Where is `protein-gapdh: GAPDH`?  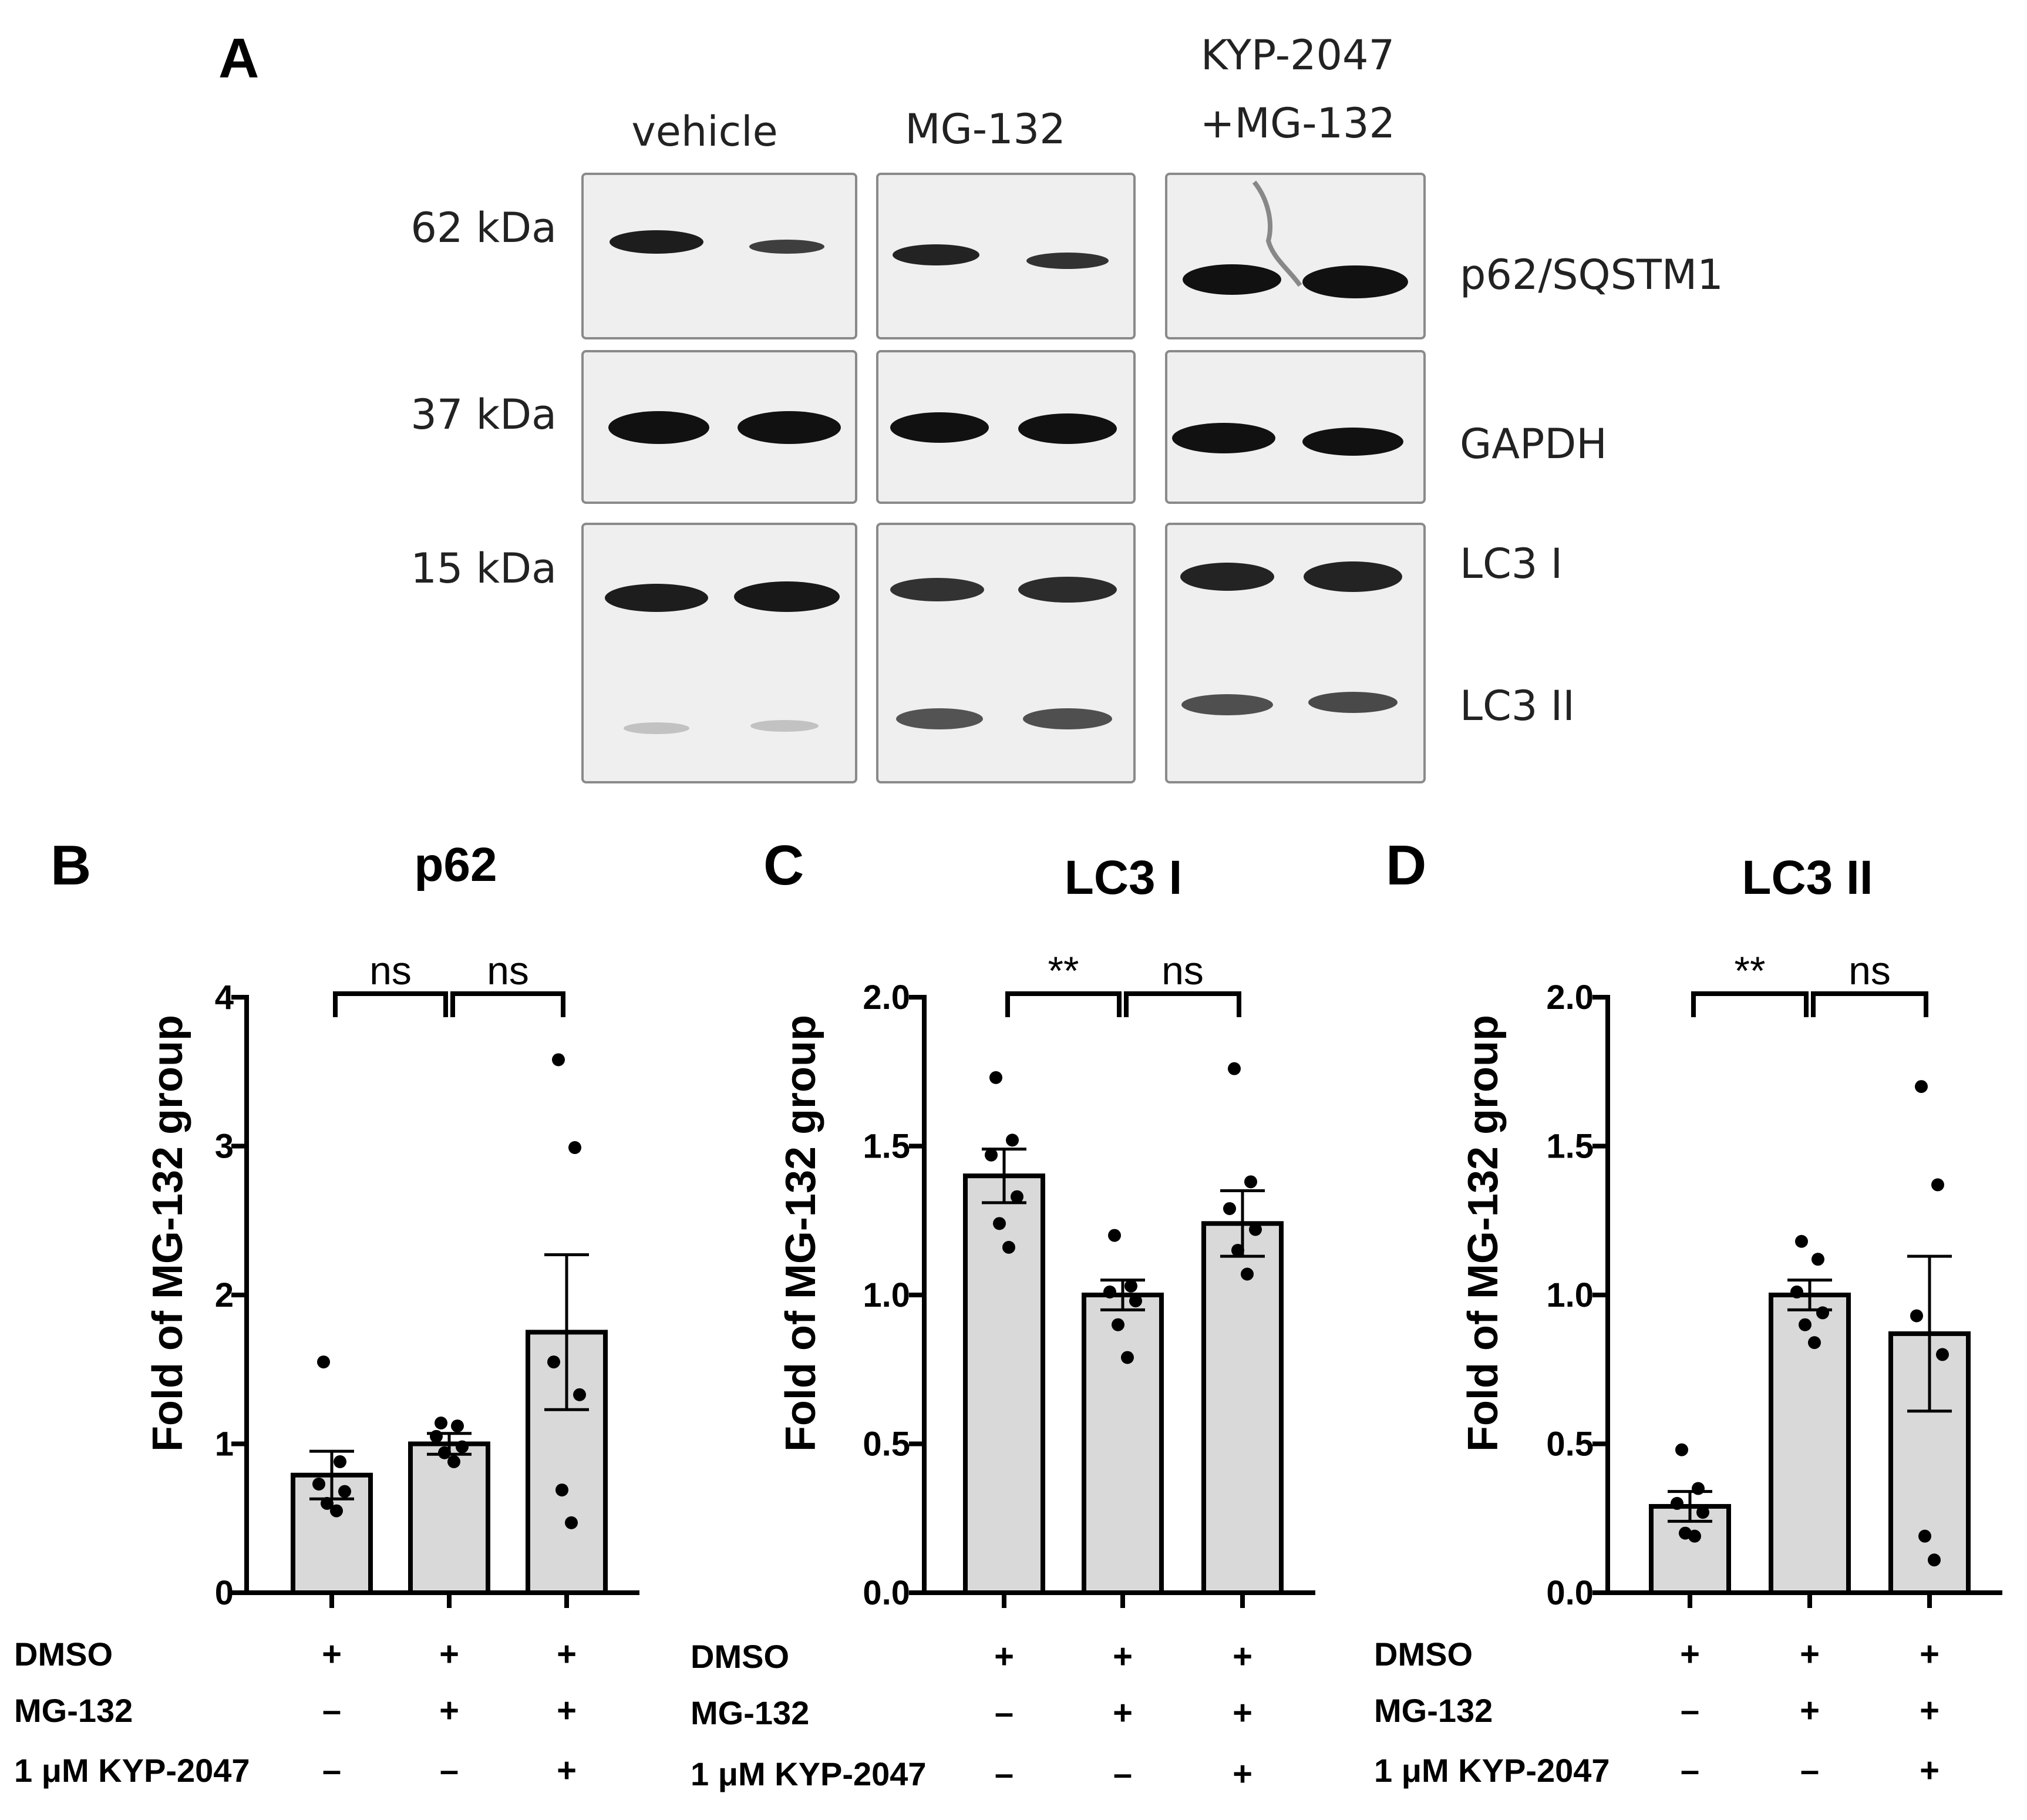 protein-gapdh: GAPDH is located at coordinates (1533, 444).